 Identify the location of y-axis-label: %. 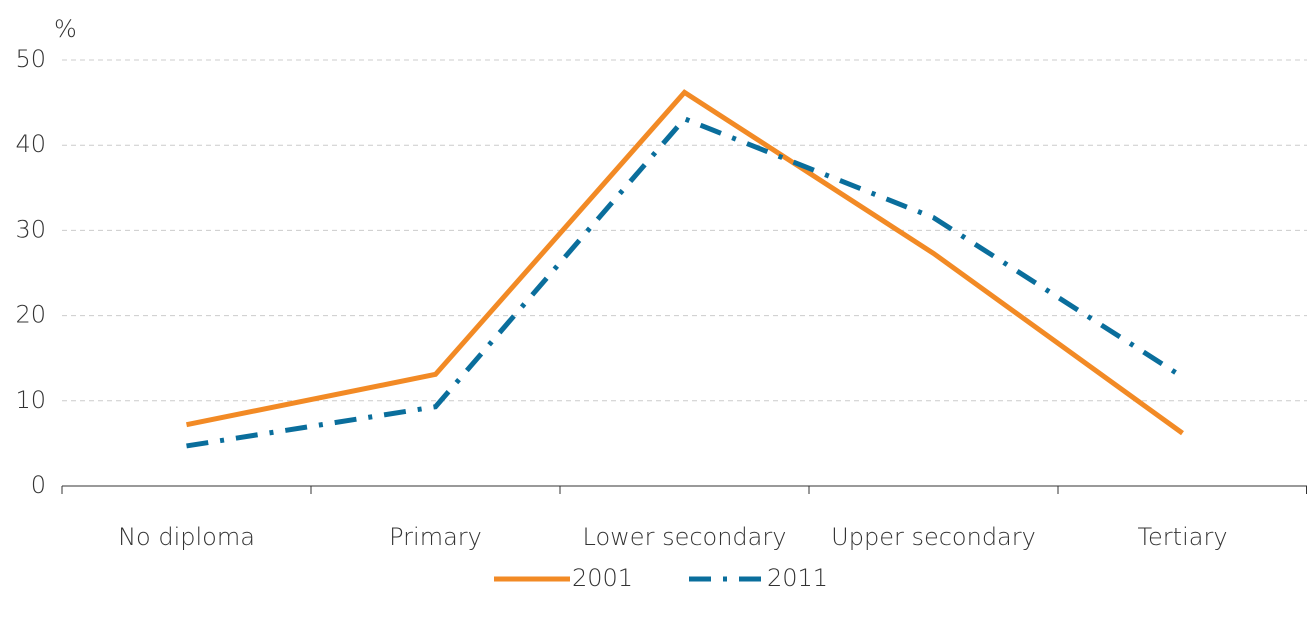
(65, 29).